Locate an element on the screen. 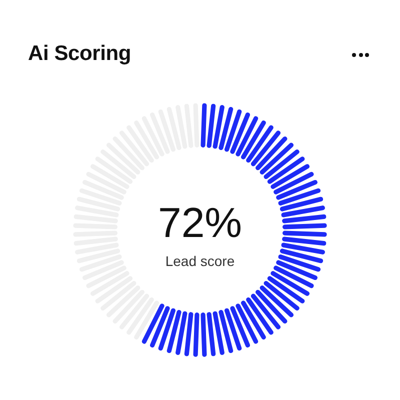  text: Lead score is located at coordinates (200, 261).